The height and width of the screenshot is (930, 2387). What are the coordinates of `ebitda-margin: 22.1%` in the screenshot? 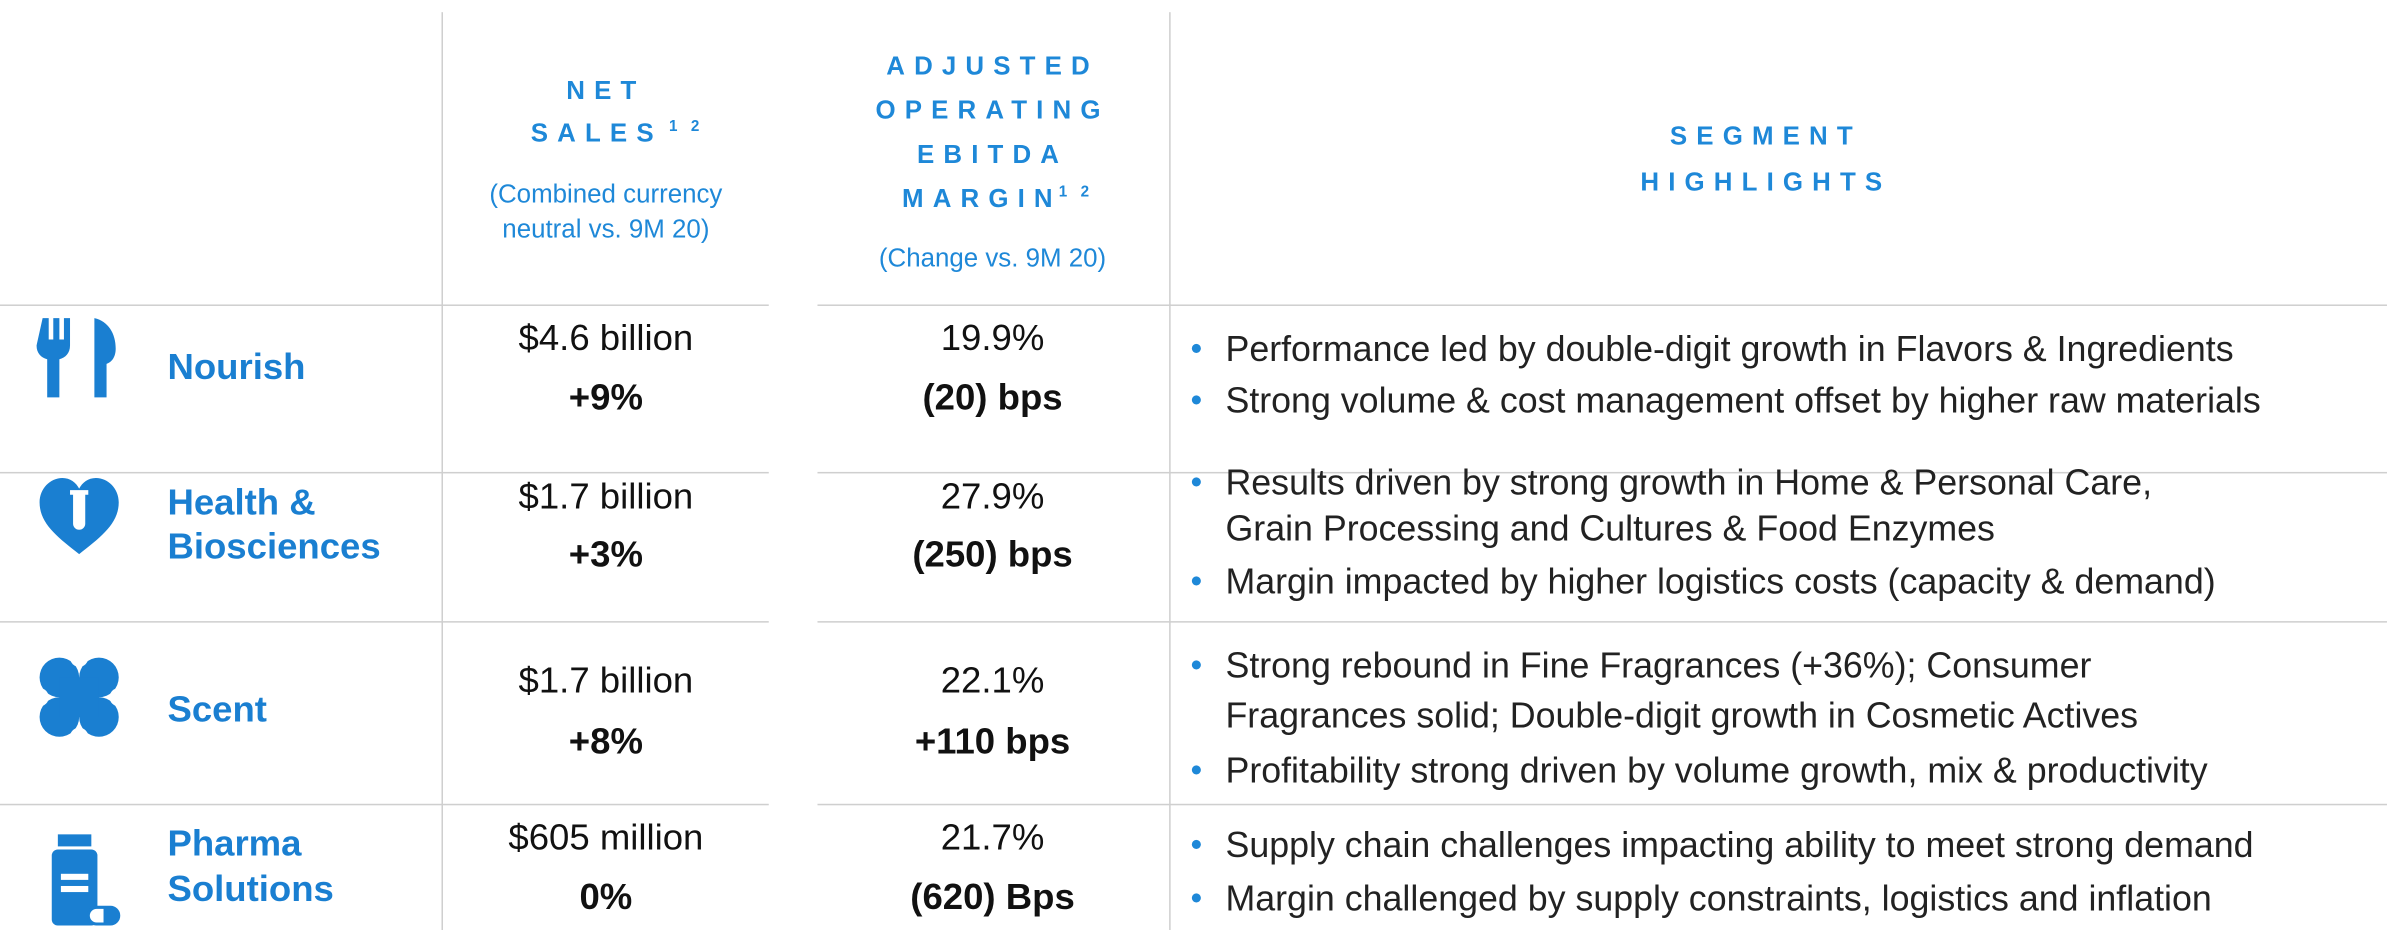 It's located at (992, 681).